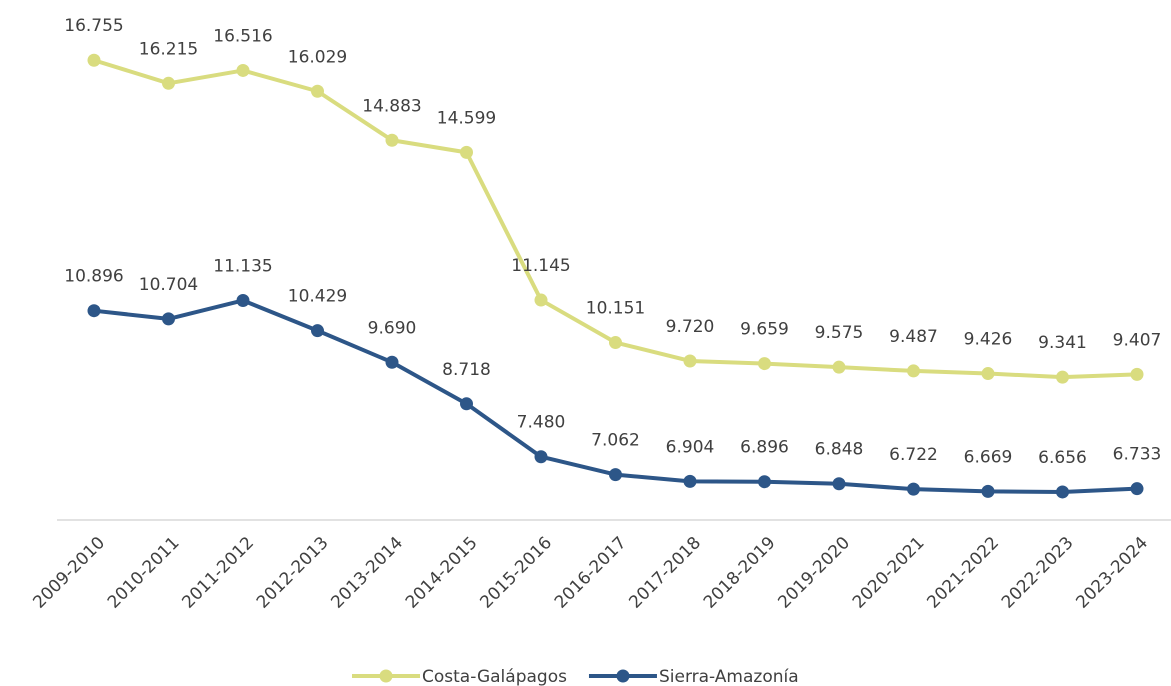 The height and width of the screenshot is (686, 1171). What do you see at coordinates (1137, 340) in the screenshot?
I see `data-label: 9.407` at bounding box center [1137, 340].